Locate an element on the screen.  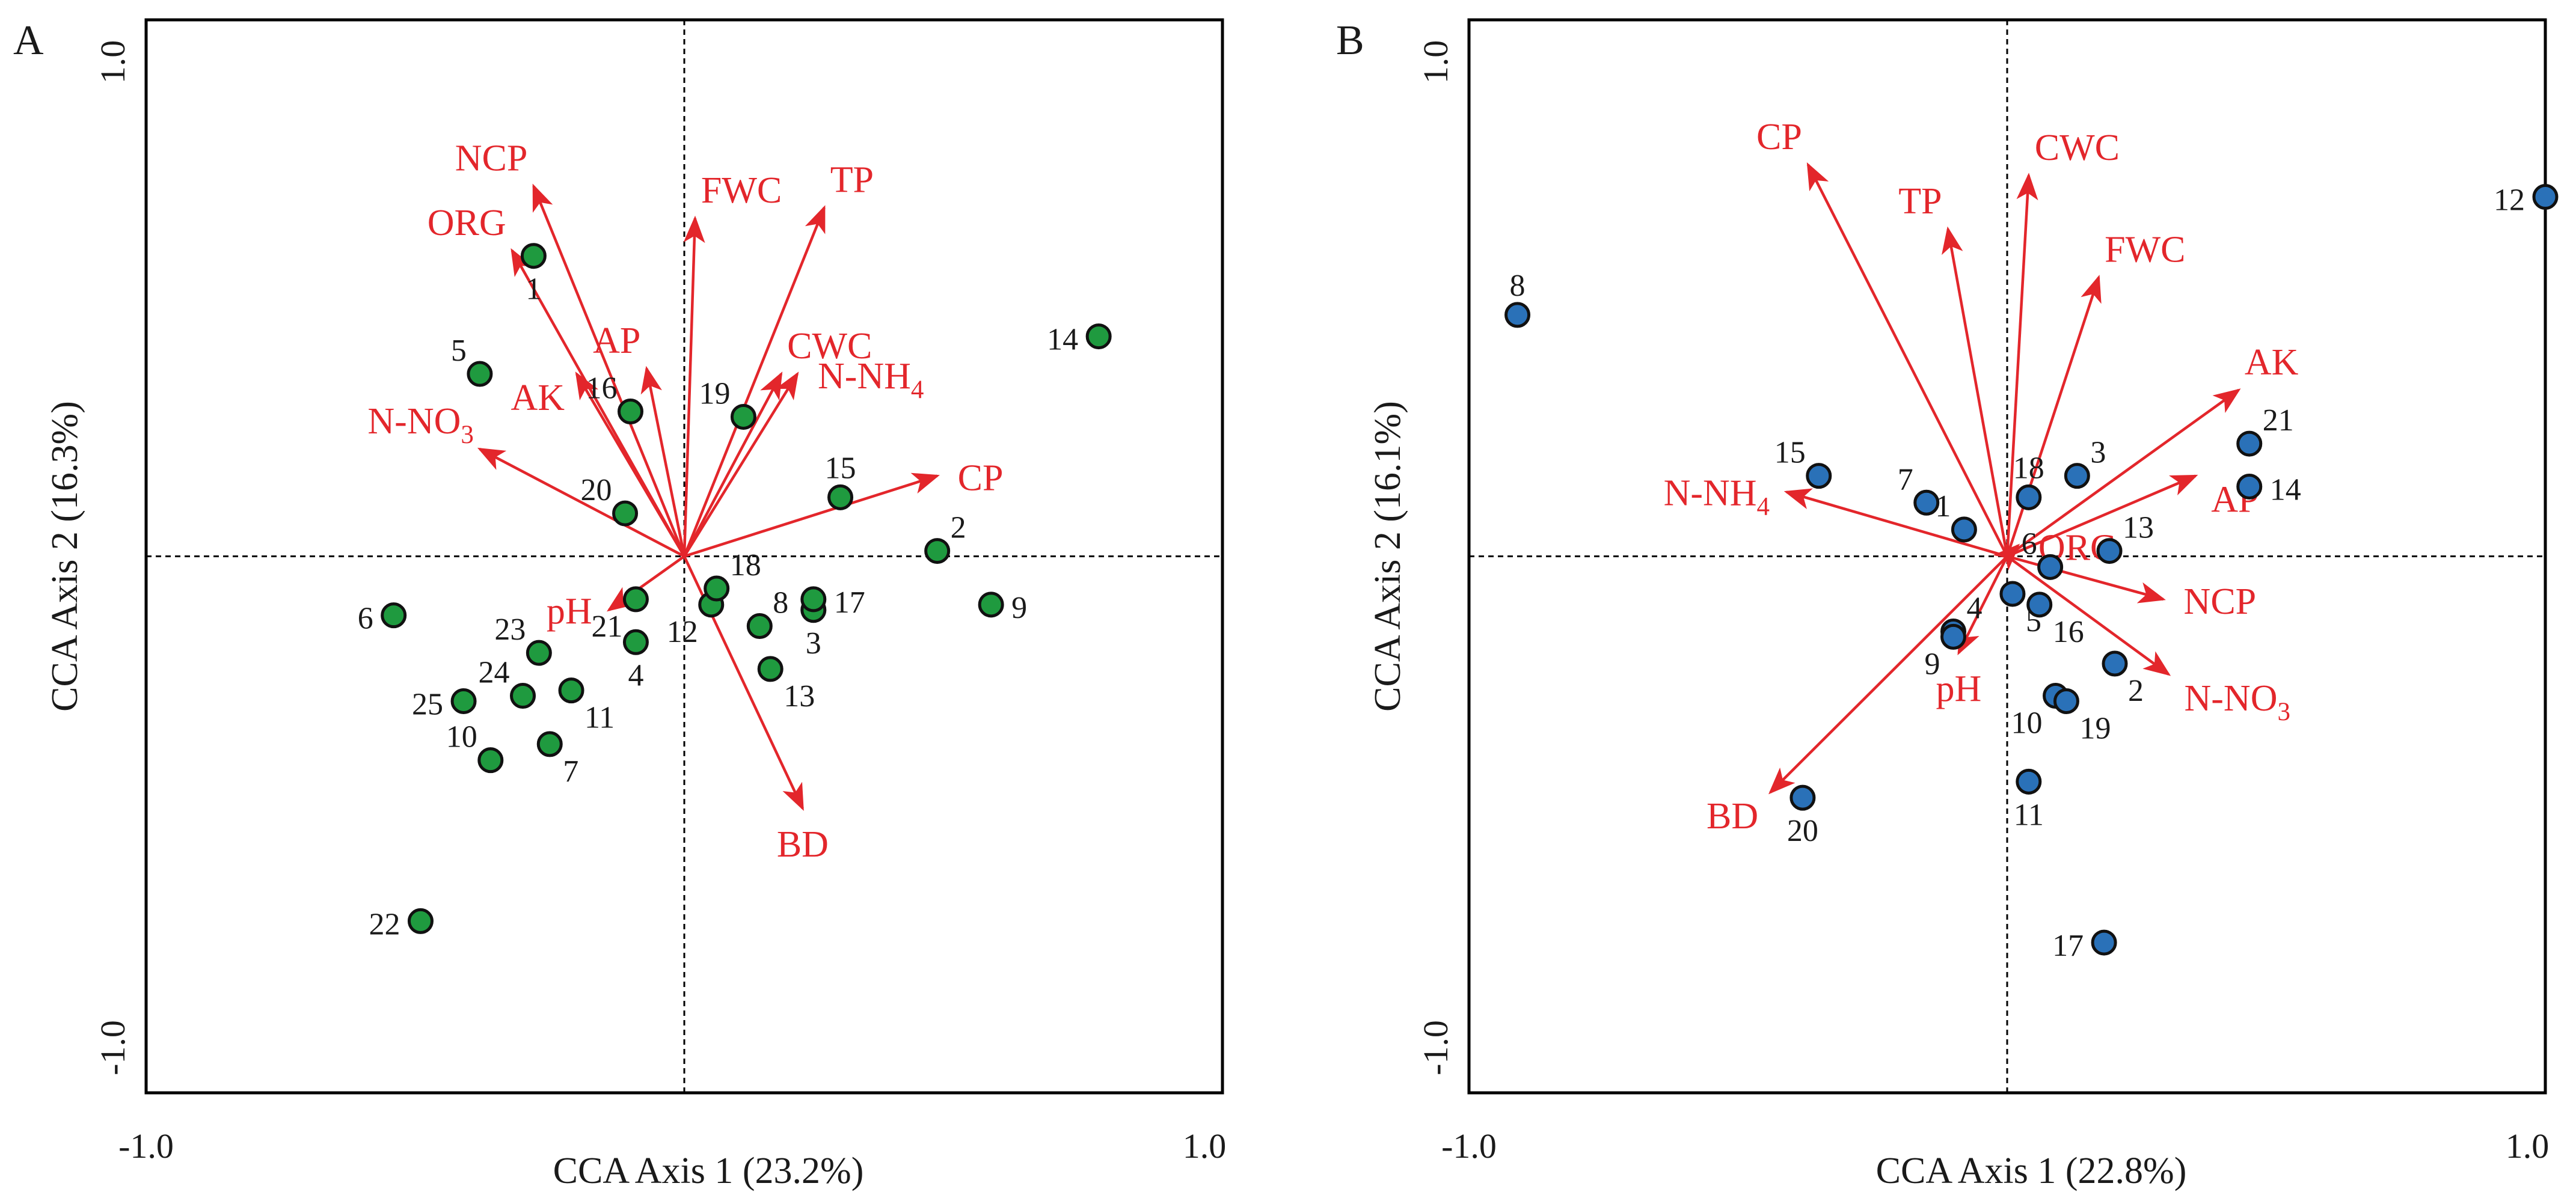
panel-b-vector-org is located at coordinates (2006, 556).